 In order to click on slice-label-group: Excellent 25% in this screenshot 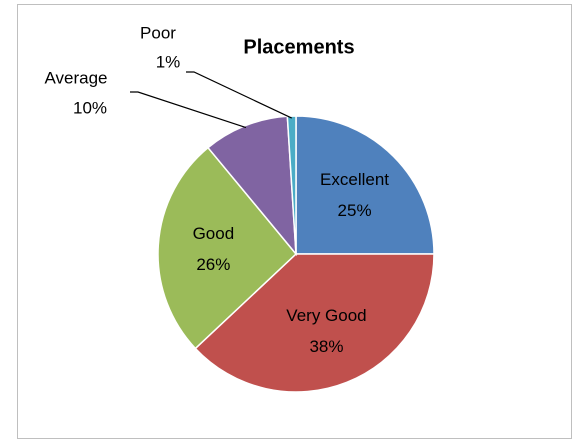, I will do `click(354, 195)`.